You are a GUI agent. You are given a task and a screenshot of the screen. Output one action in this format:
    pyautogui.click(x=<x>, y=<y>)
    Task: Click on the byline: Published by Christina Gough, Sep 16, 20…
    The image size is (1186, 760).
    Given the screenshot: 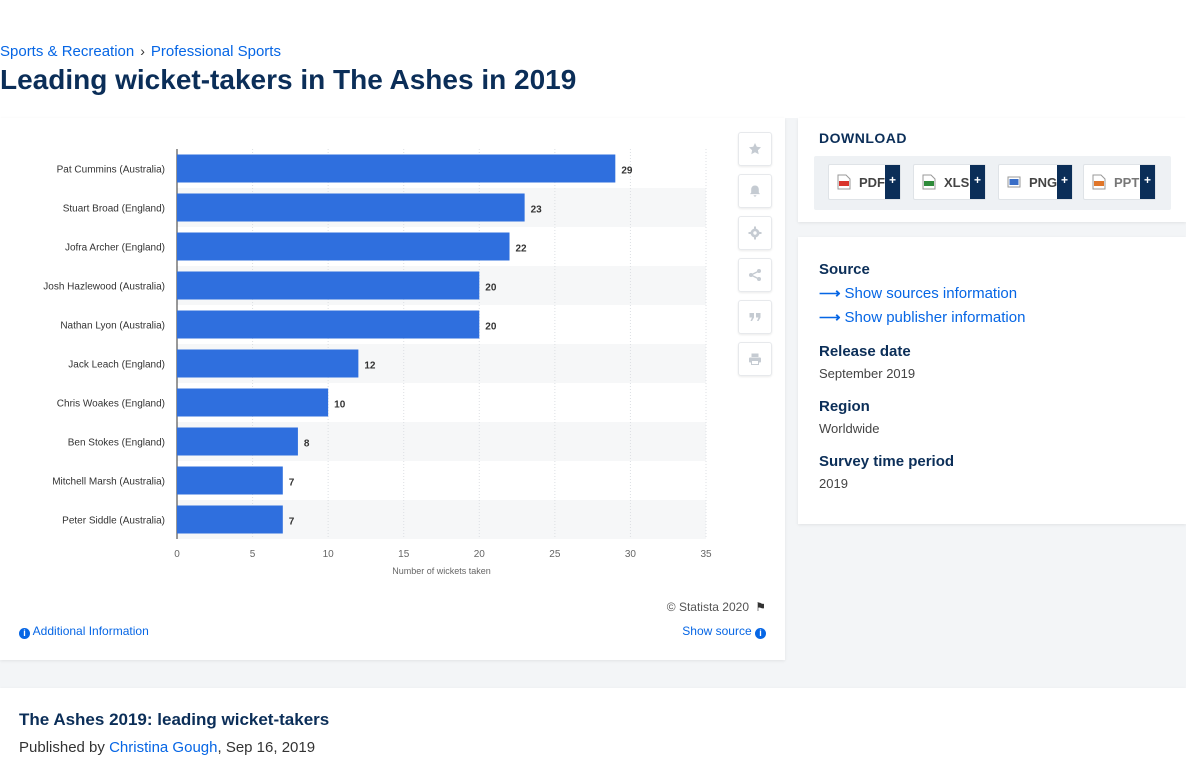 What is the action you would take?
    pyautogui.click(x=167, y=747)
    